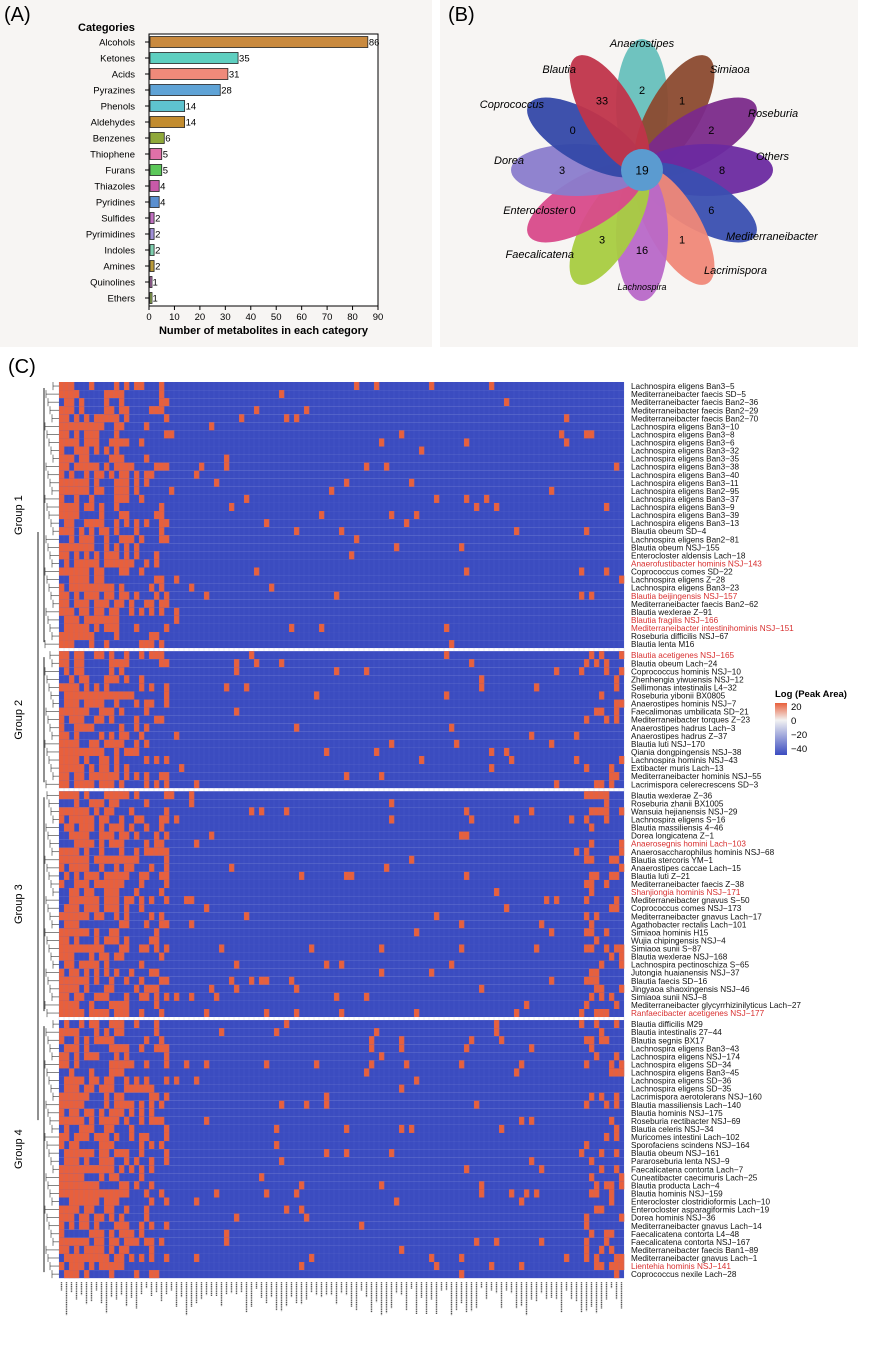  I want to click on row-label: Mediterraneibacter hominis NSJ−55, so click(696, 776).